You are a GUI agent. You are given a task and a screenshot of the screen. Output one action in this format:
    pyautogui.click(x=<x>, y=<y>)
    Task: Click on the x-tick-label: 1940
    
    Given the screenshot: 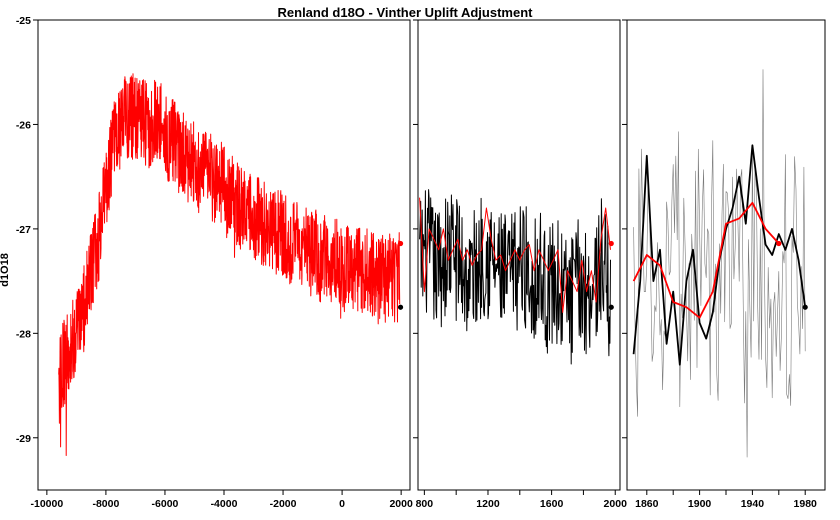 What is the action you would take?
    pyautogui.click(x=753, y=504)
    